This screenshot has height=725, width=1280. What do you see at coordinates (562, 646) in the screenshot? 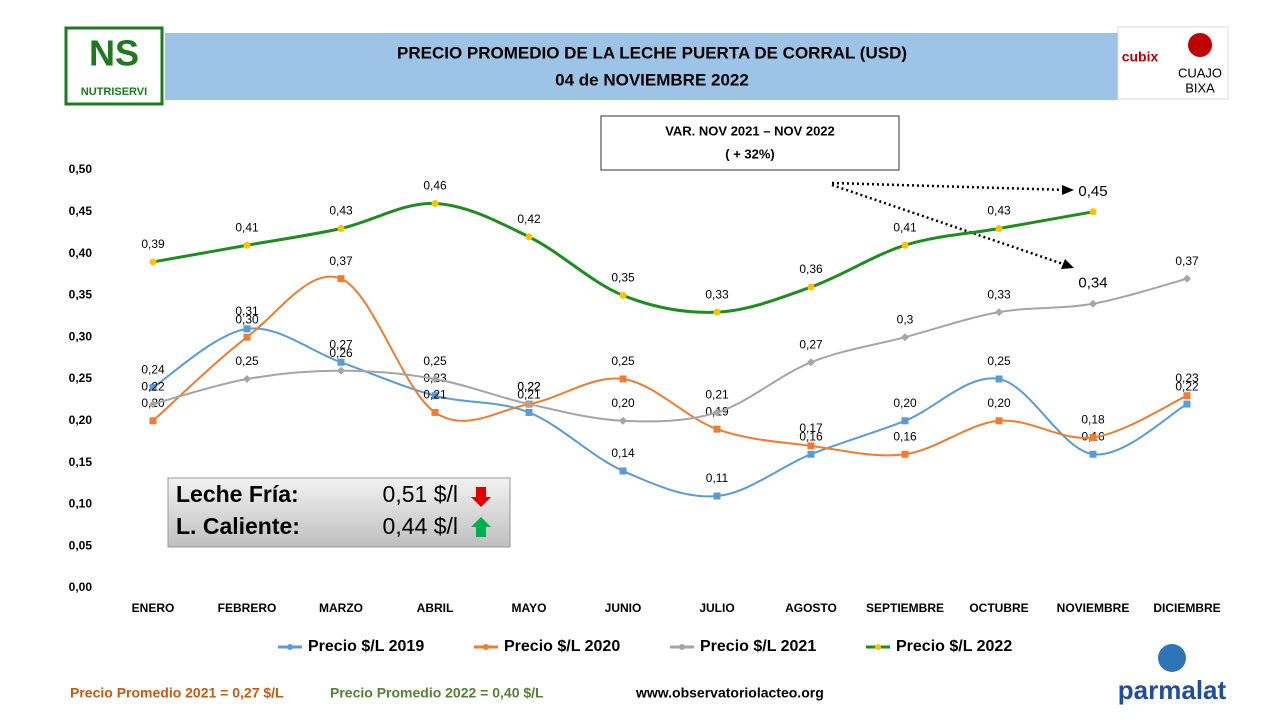
I see `legend-label: Precio $/L 2020` at bounding box center [562, 646].